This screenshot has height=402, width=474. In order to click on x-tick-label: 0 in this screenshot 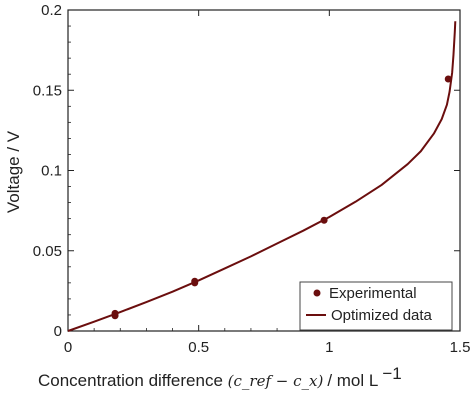, I will do `click(68, 347)`.